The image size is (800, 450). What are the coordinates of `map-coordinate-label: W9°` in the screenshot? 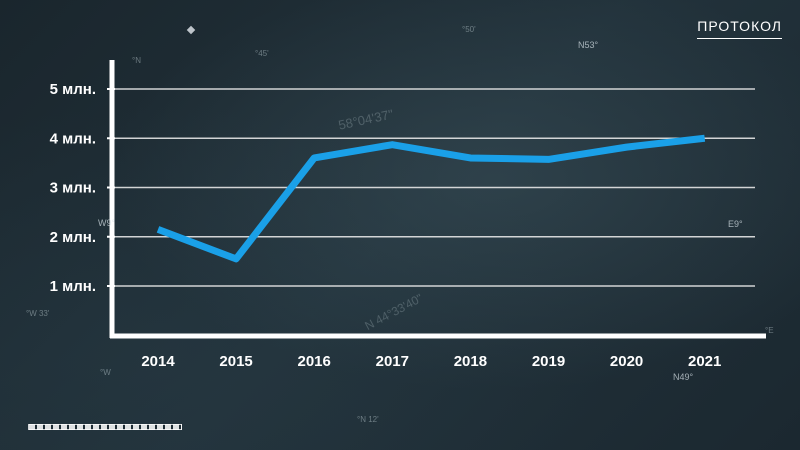 It's located at (107, 223).